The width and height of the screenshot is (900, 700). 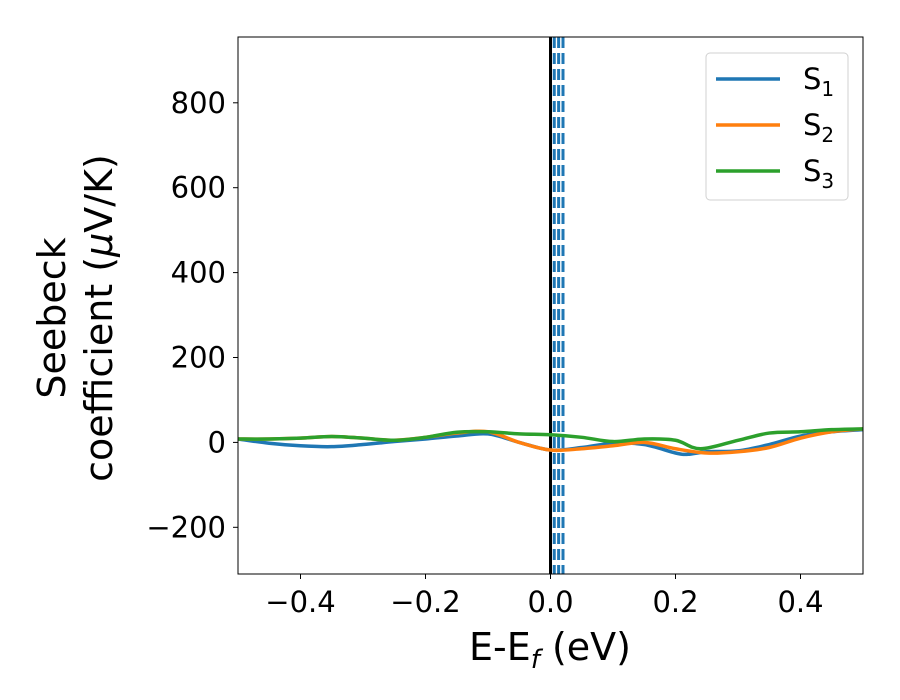 I want to click on y-axis-label: Seebeck coefficient (μV/K), so click(x=75, y=318).